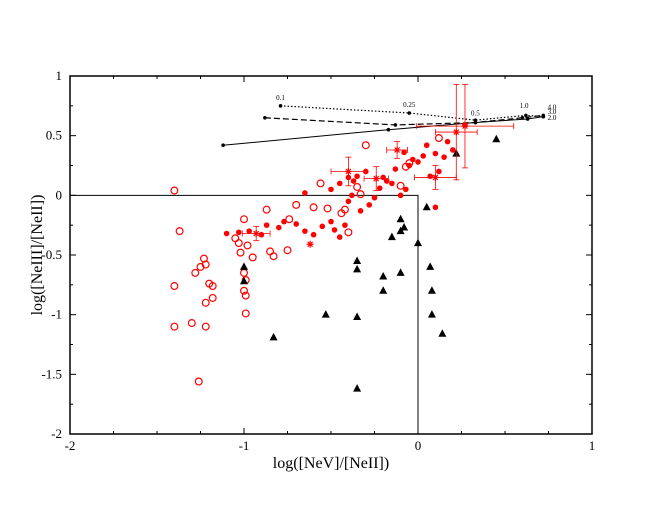 Image resolution: width=660 pixels, height=510 pixels. I want to click on x-tick-label: 1, so click(592, 445).